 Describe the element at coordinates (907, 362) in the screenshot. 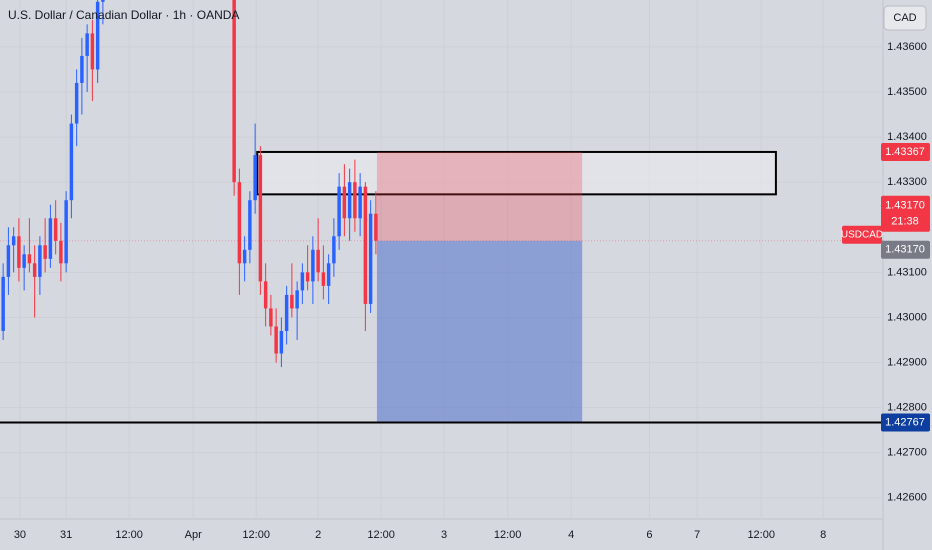

I see `y-tick-label: 1.42900` at that location.